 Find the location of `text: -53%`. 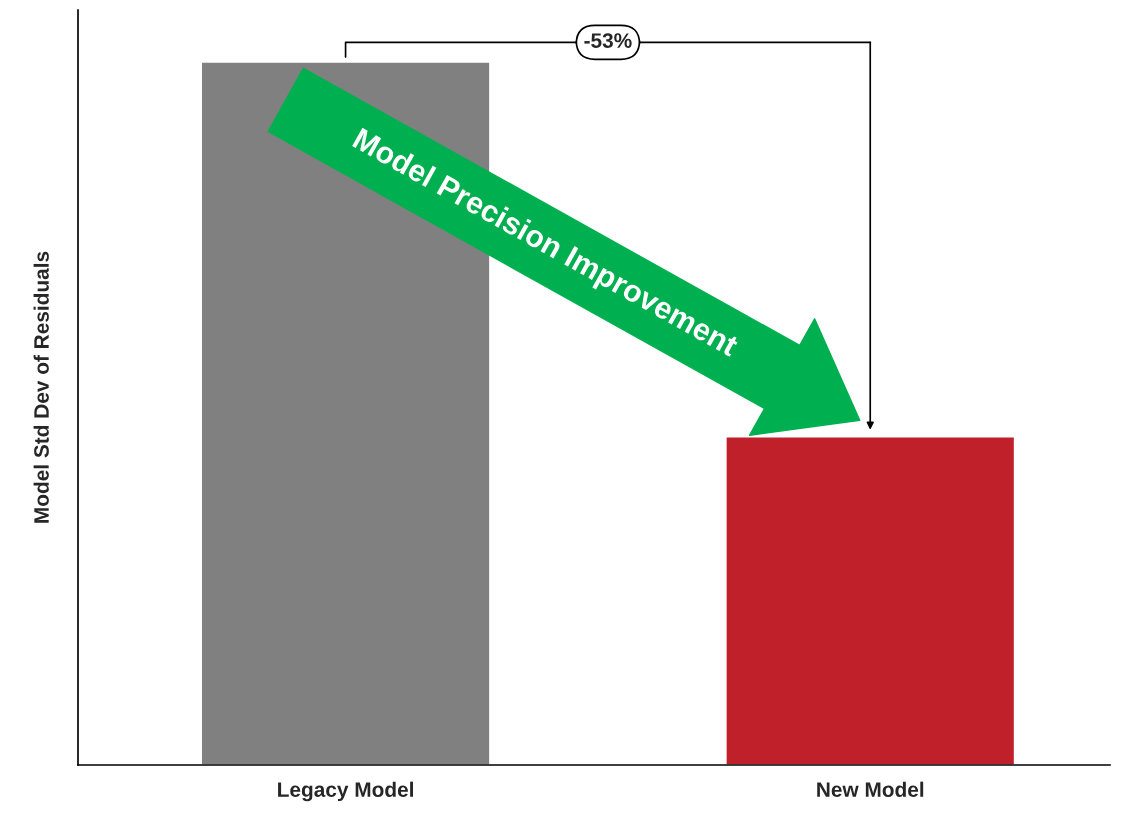

text: -53% is located at coordinates (608, 40).